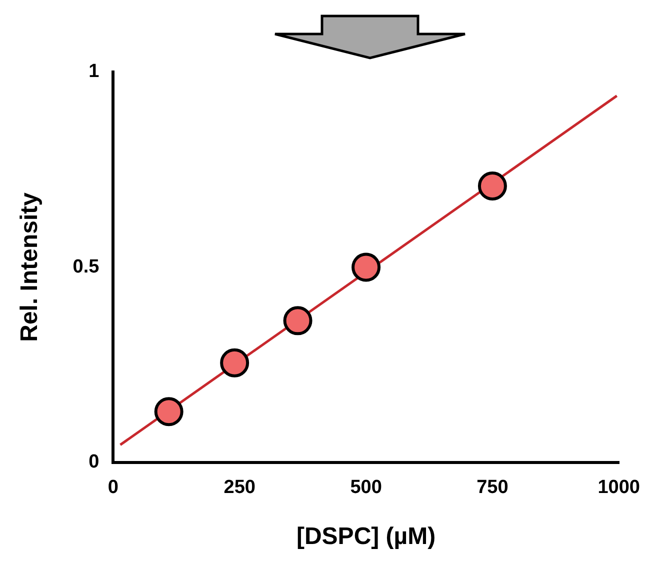 Image resolution: width=654 pixels, height=564 pixels. I want to click on x-axis-title: [DSPC] (µM), so click(366, 536).